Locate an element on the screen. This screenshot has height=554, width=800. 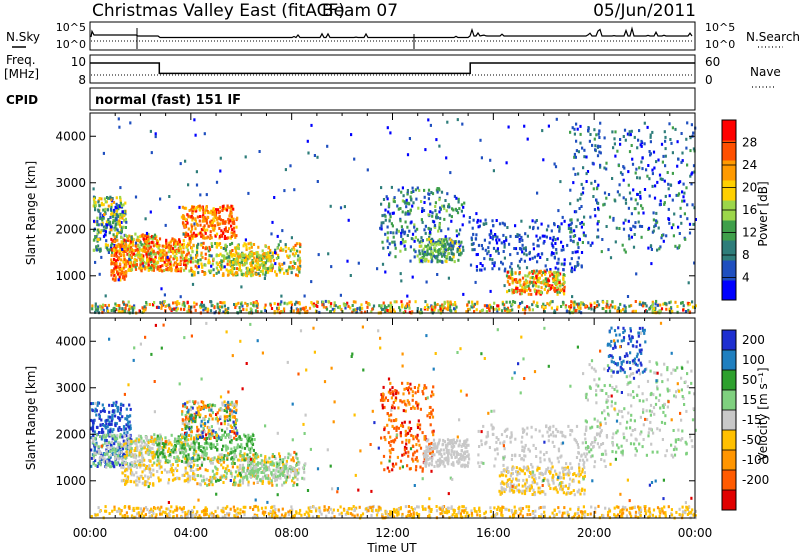
freq-label-line1: Freq. is located at coordinates (21, 60).